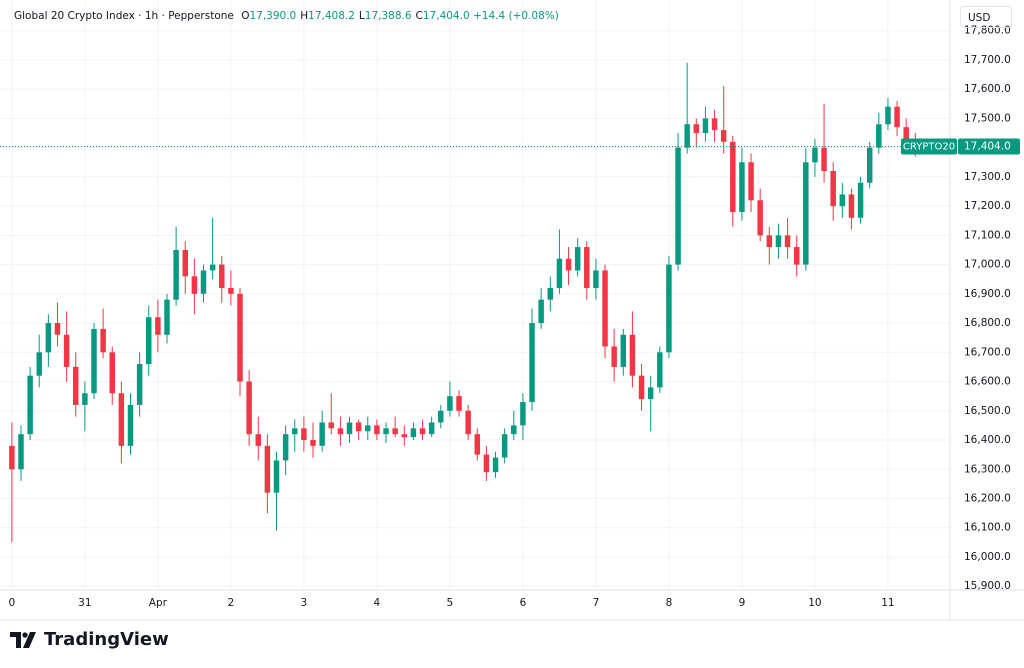 The width and height of the screenshot is (1024, 668). I want to click on y-tick-label: 17,700.0, so click(987, 60).